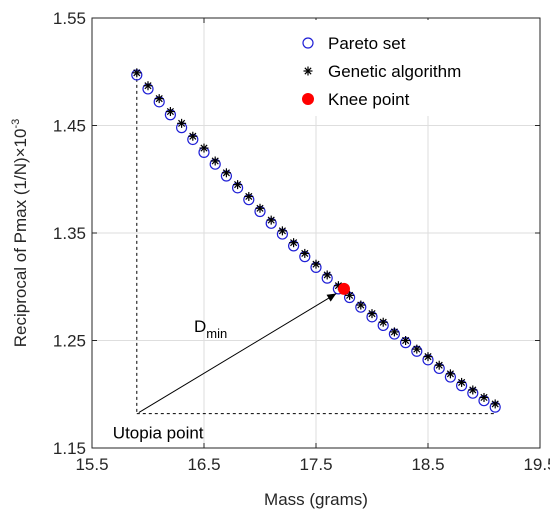 The image size is (550, 522). I want to click on legend-pareto-label: Pareto set, so click(367, 43).